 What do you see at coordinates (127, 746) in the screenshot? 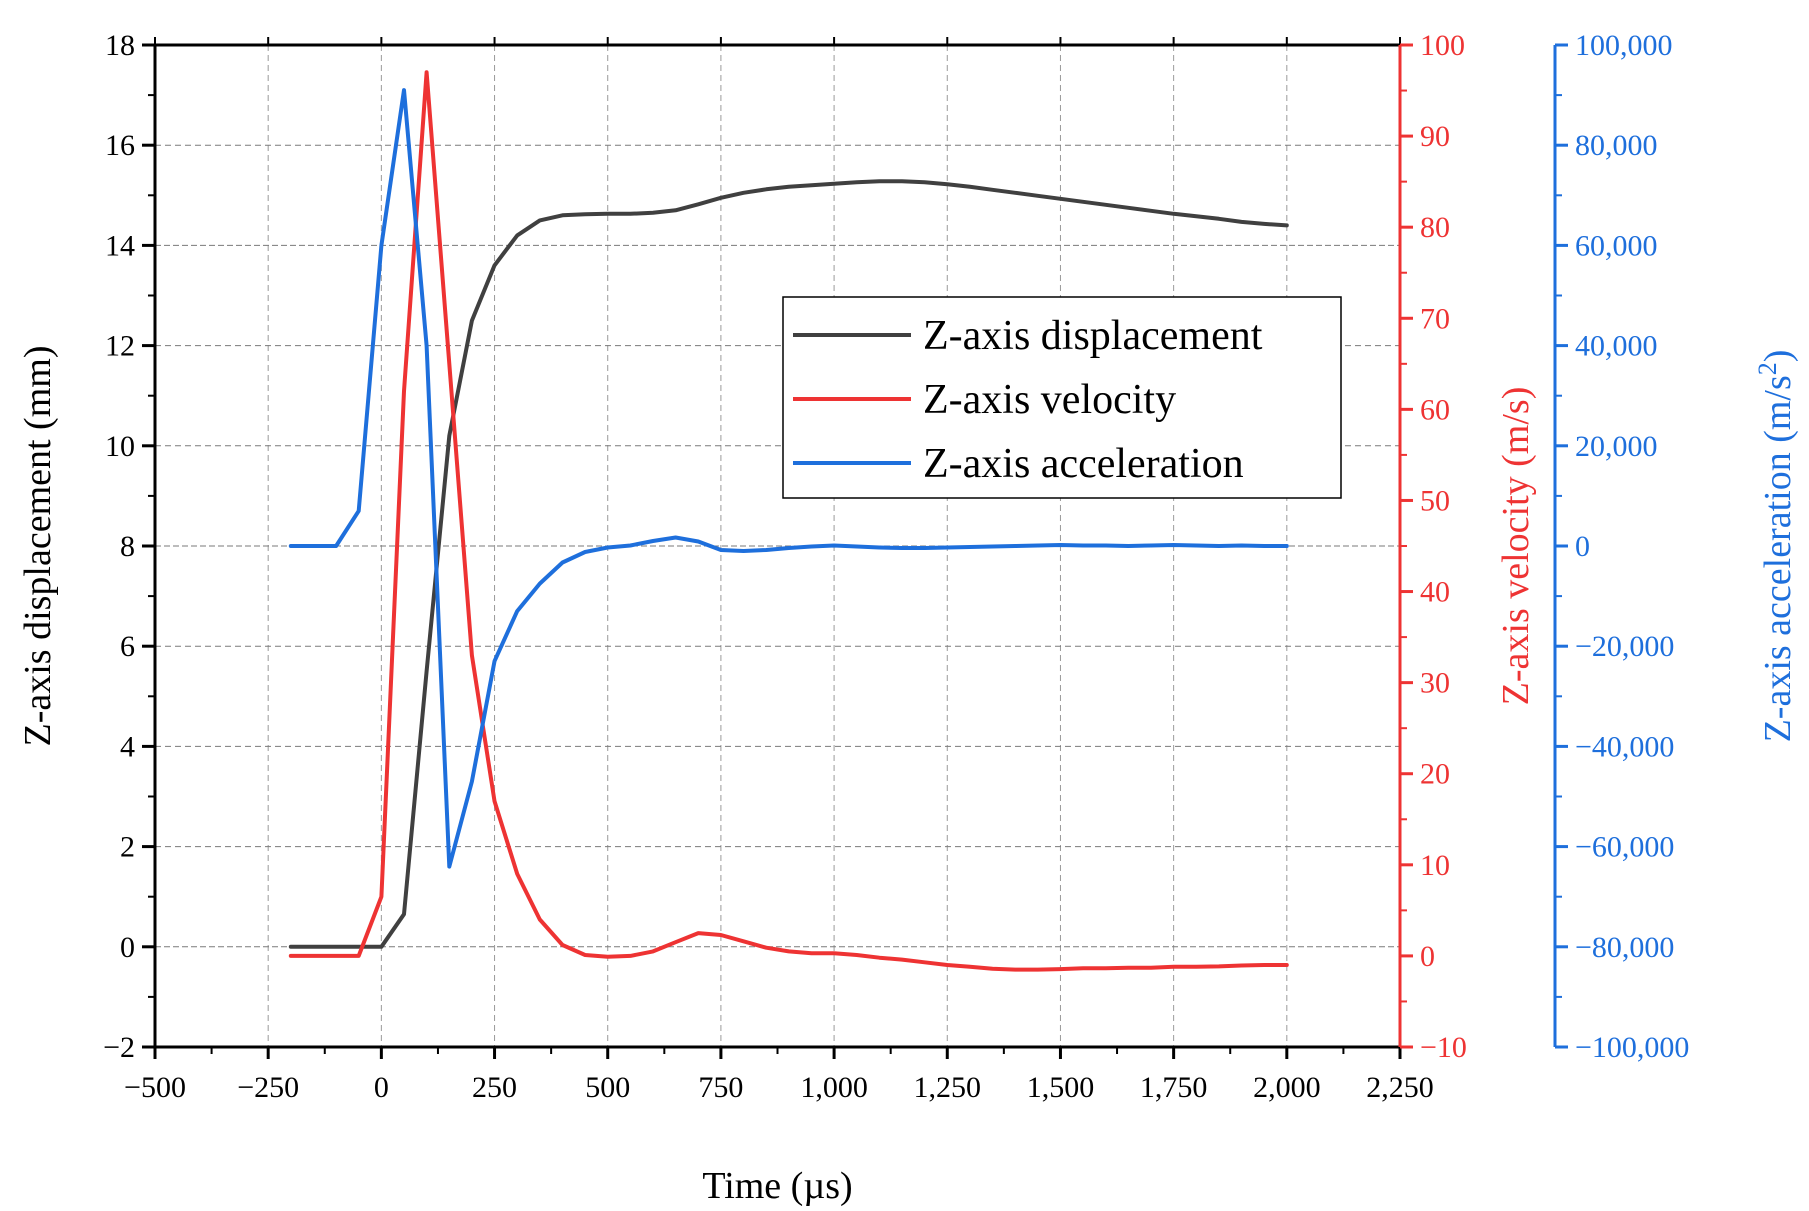
I see `y-tick-label-disp: 4` at bounding box center [127, 746].